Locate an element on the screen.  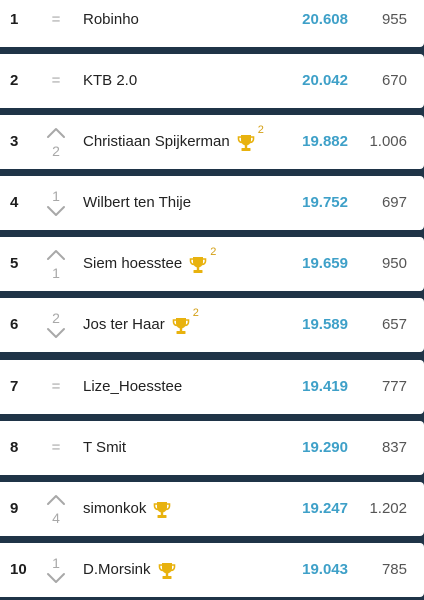
points-value: 777 is located at coordinates (394, 386).